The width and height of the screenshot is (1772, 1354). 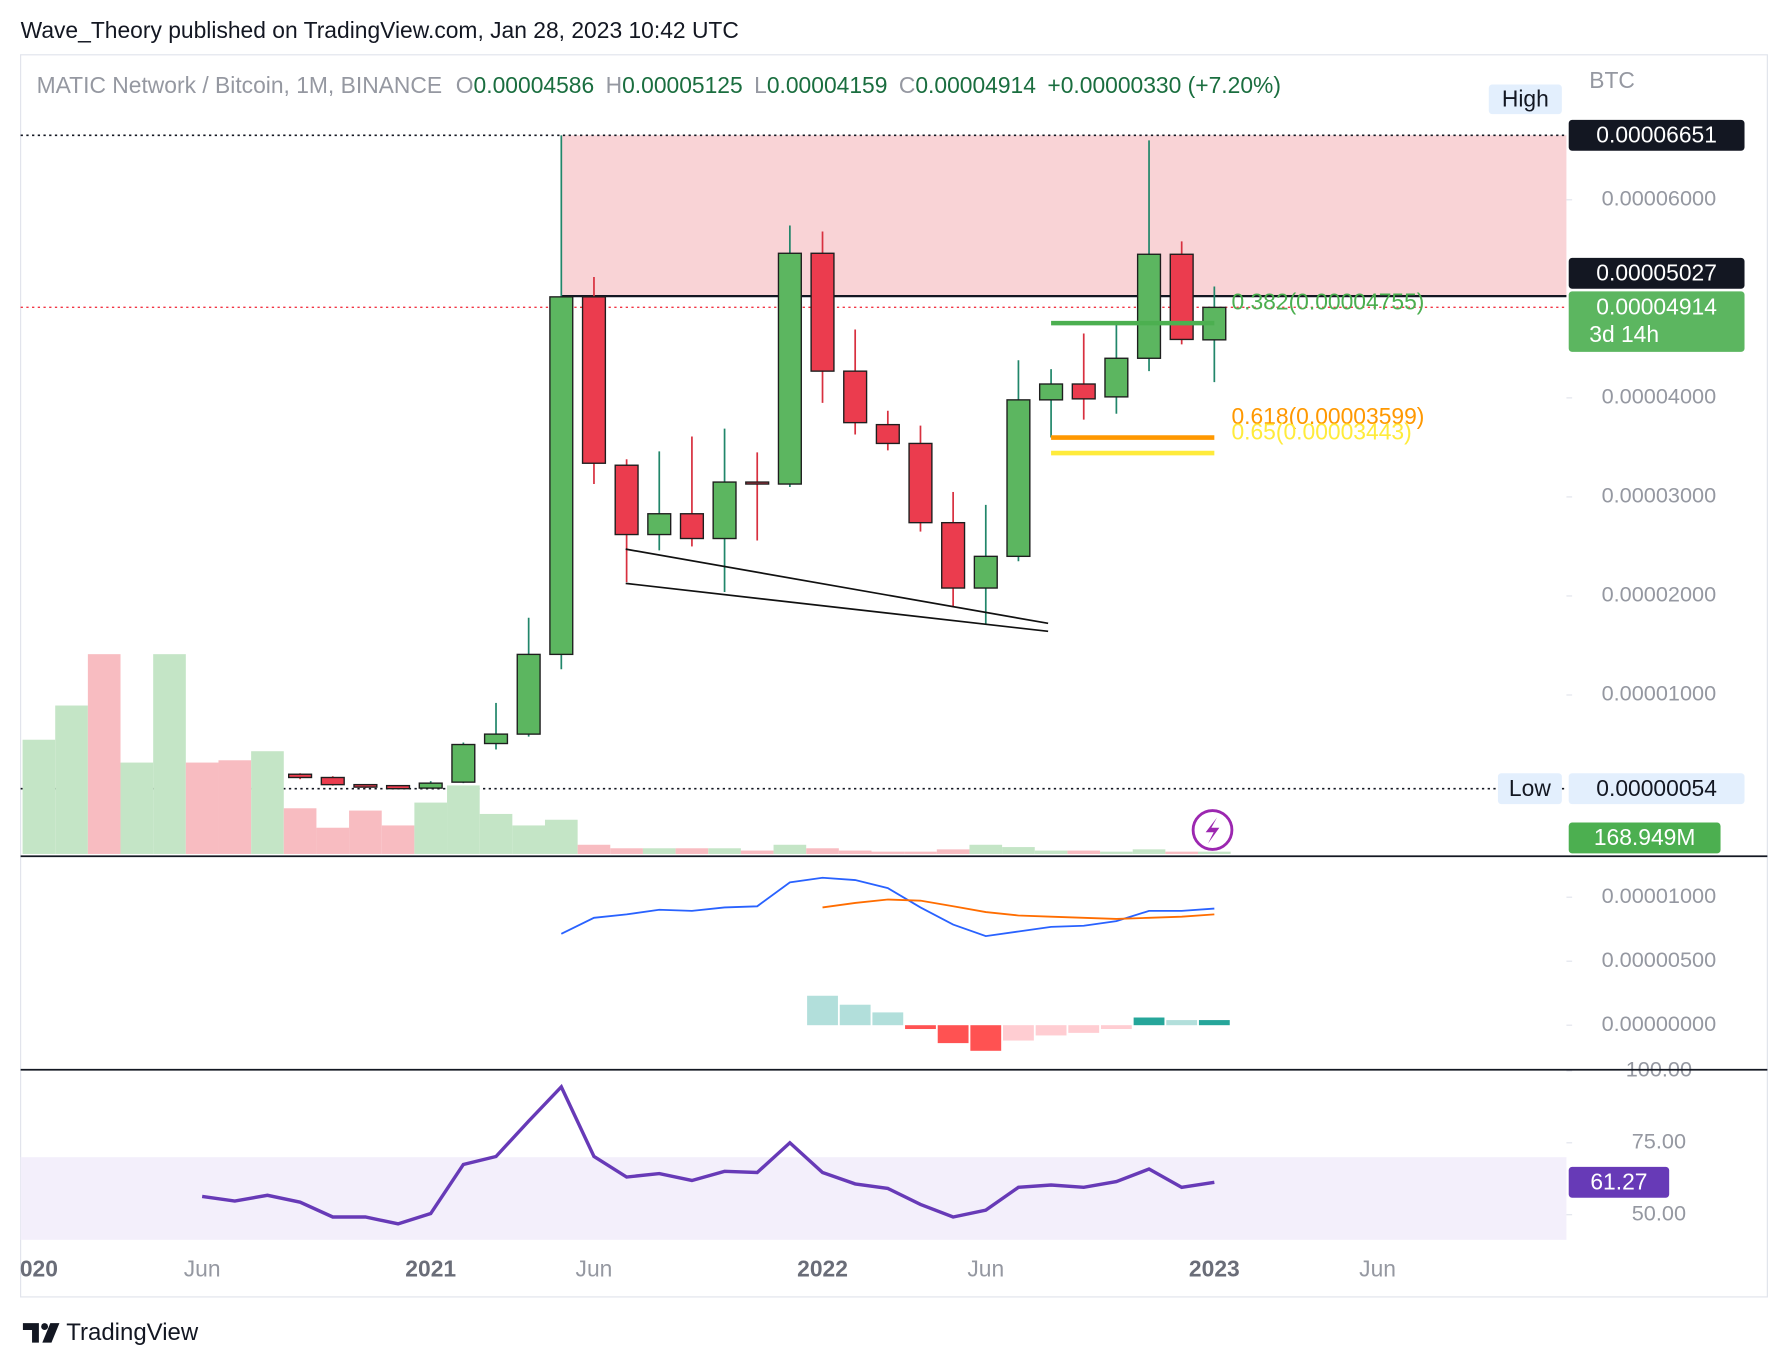 What do you see at coordinates (1214, 1269) in the screenshot?
I see `x-tick-label: 2023` at bounding box center [1214, 1269].